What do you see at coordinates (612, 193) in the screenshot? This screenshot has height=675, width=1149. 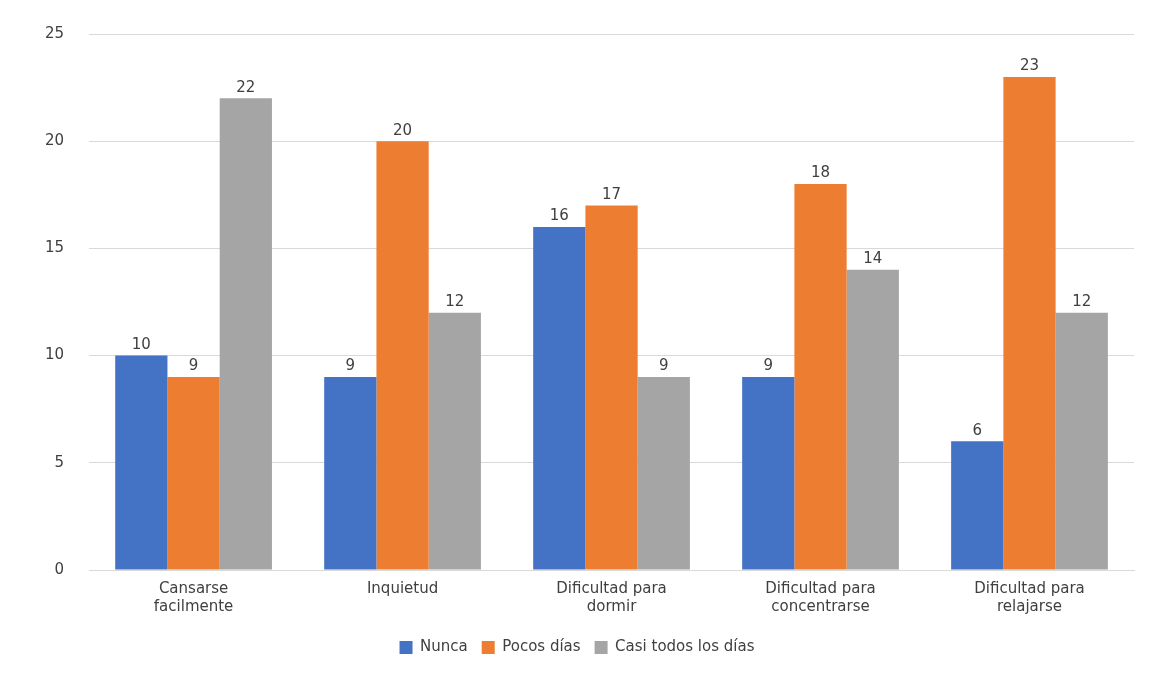 I see `data-label: 17` at bounding box center [612, 193].